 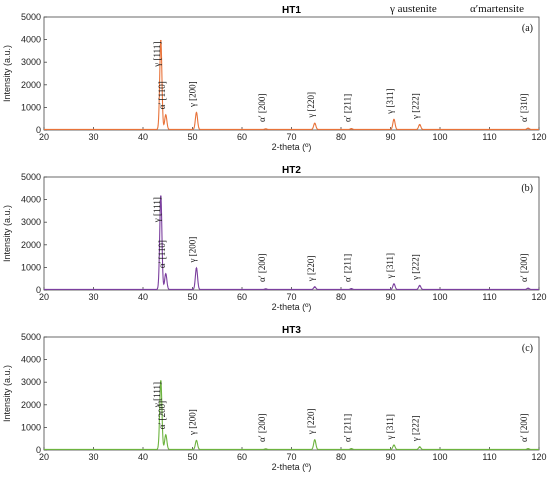 What do you see at coordinates (291, 170) in the screenshot?
I see `chart-title: HT2` at bounding box center [291, 170].